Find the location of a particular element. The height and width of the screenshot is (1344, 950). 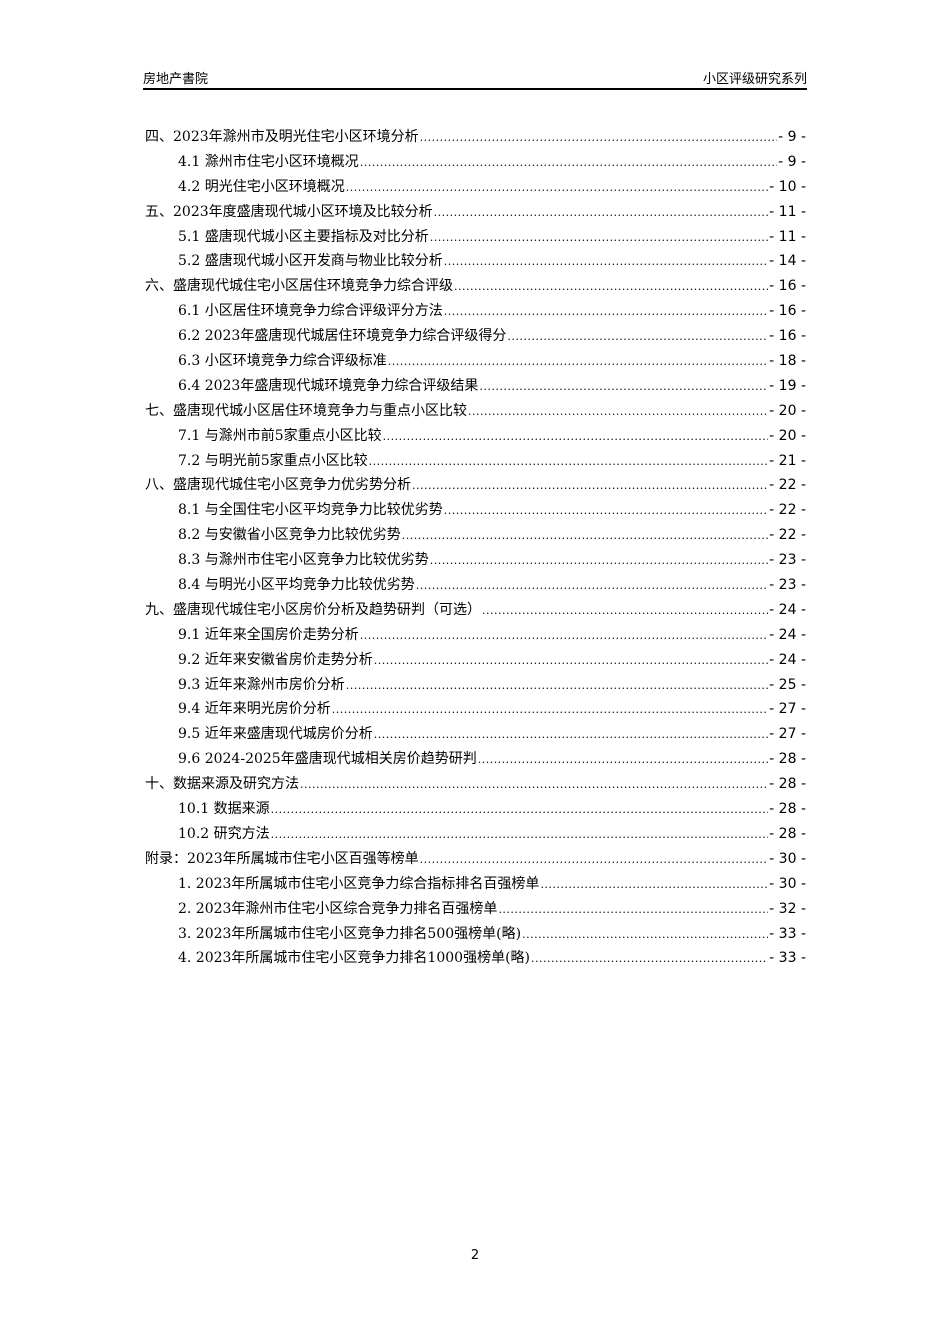

toc-entry: 3. 2023年所属城市住宅小区竞争力排名500强榜单(略) - 33 - is located at coordinates (475, 935).